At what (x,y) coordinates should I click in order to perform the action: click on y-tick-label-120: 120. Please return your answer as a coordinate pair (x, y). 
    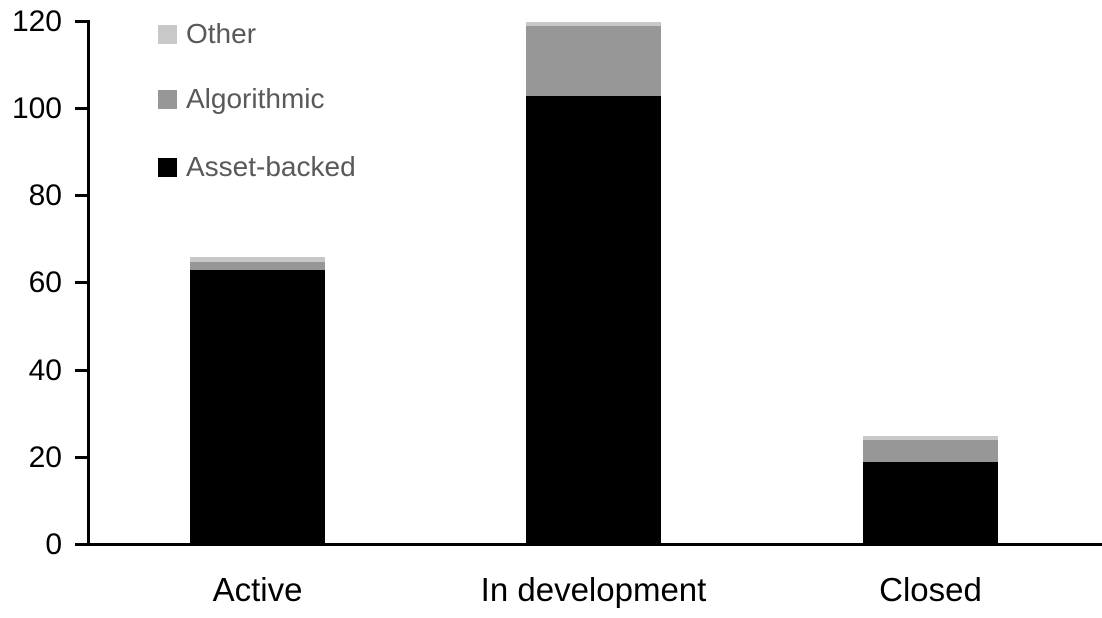
    Looking at the image, I should click on (36, 21).